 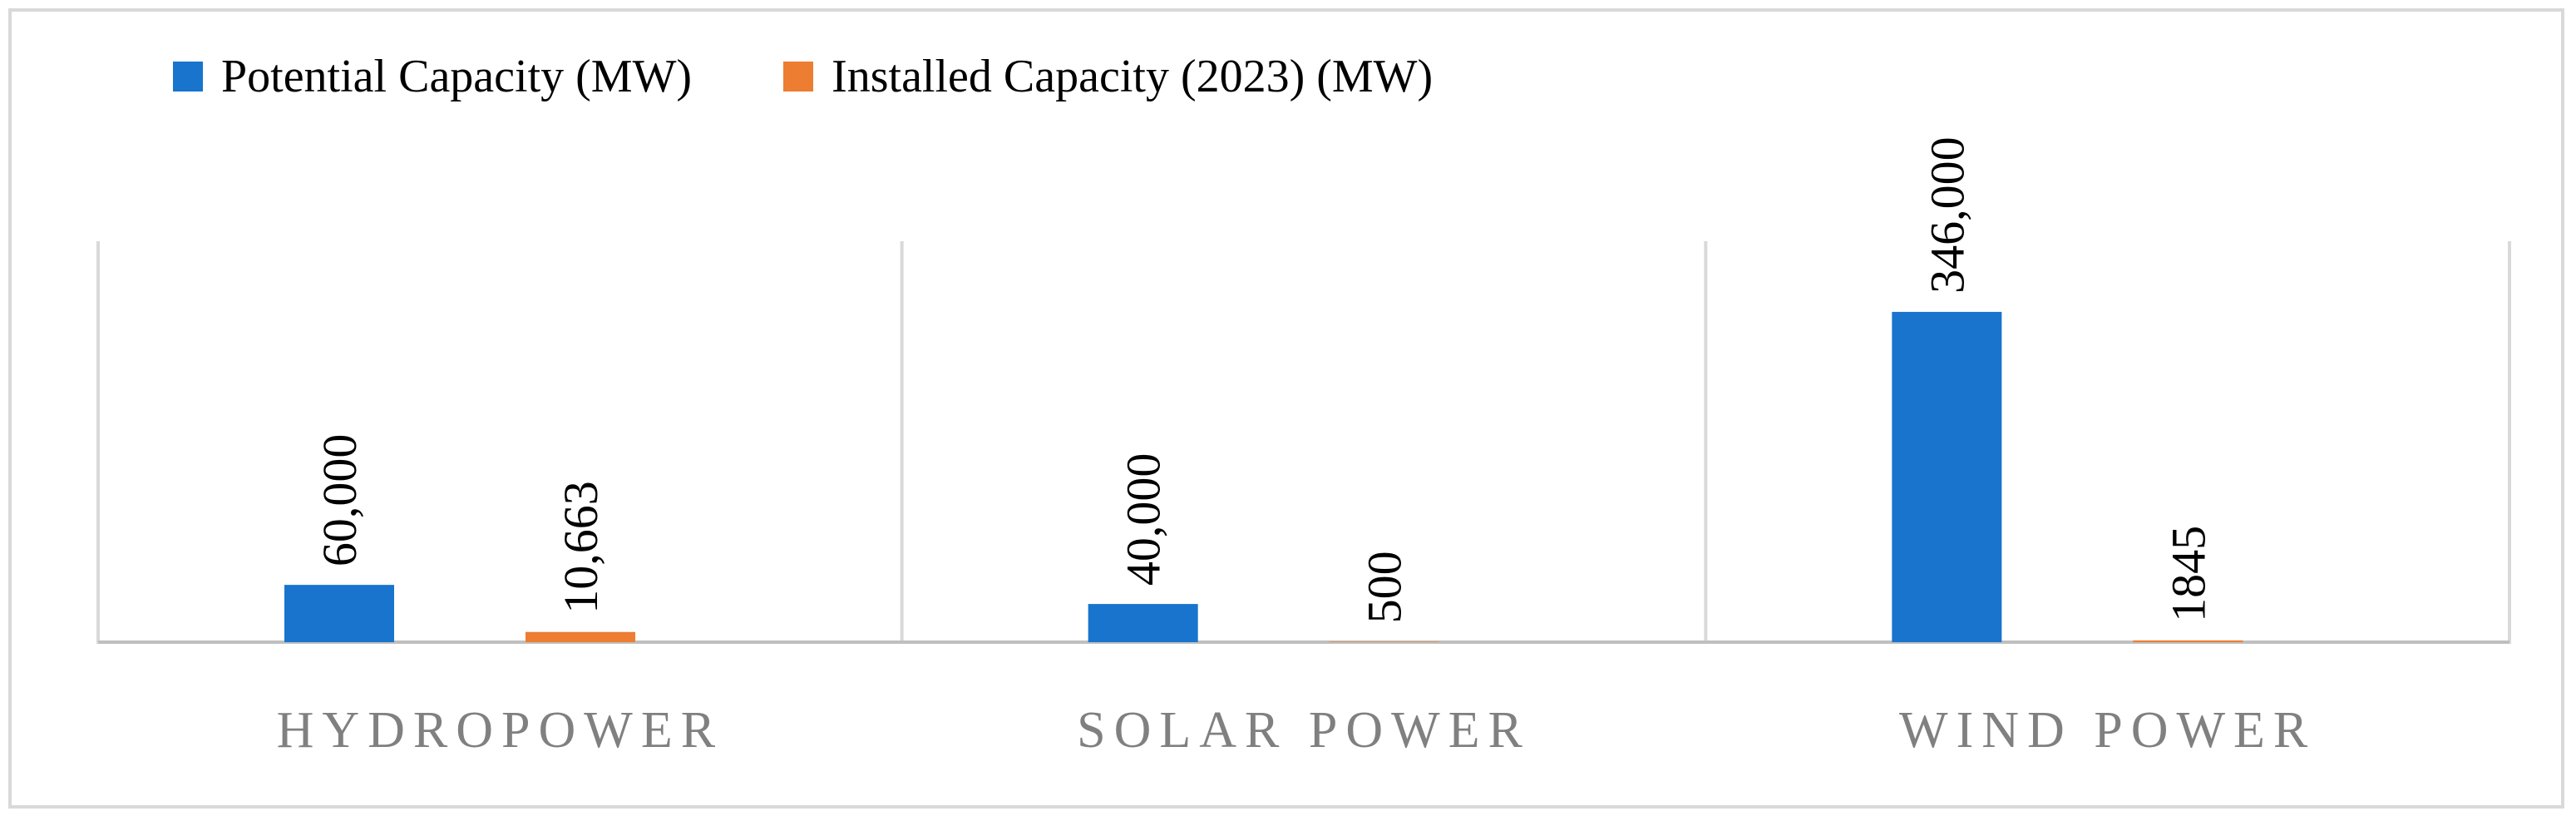 What do you see at coordinates (340, 500) in the screenshot?
I see `data-label-potential-0: 60,000` at bounding box center [340, 500].